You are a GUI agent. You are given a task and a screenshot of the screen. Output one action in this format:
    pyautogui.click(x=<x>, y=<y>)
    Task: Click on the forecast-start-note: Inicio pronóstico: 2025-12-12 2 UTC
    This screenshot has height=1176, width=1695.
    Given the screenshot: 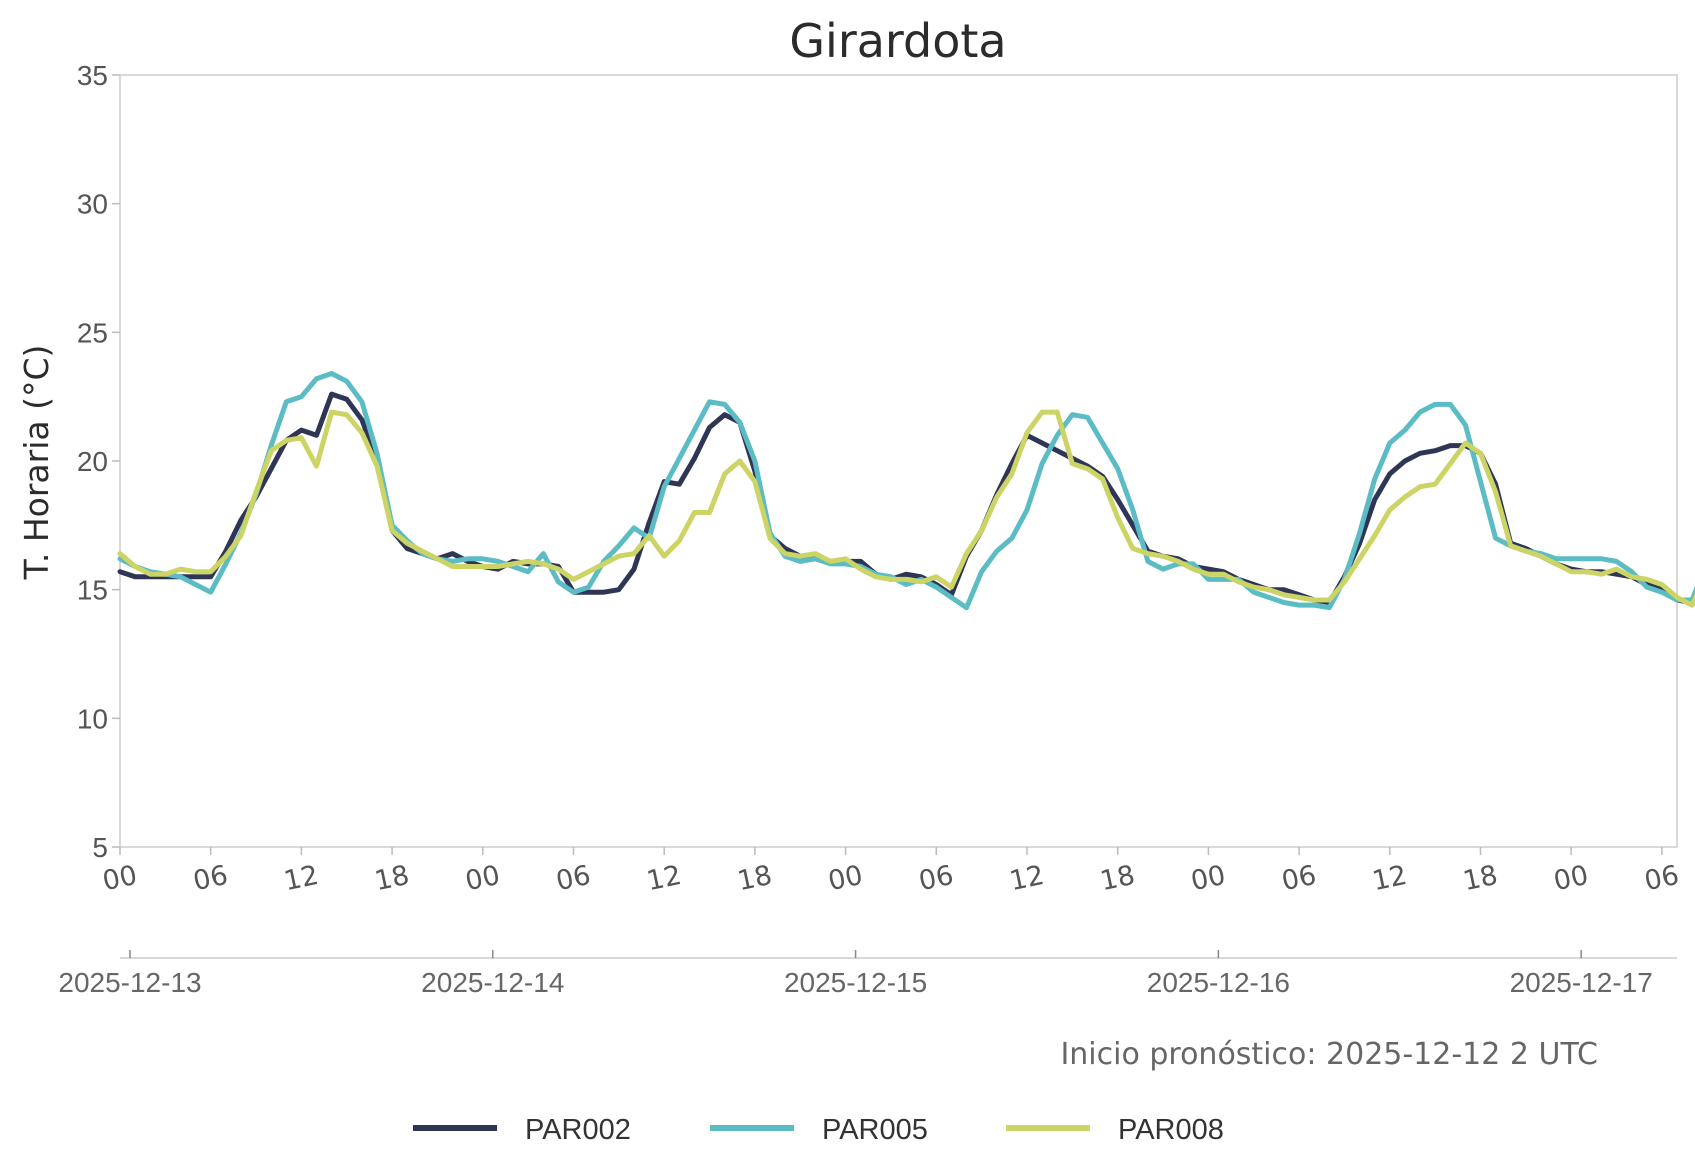 What is the action you would take?
    pyautogui.click(x=1329, y=1054)
    